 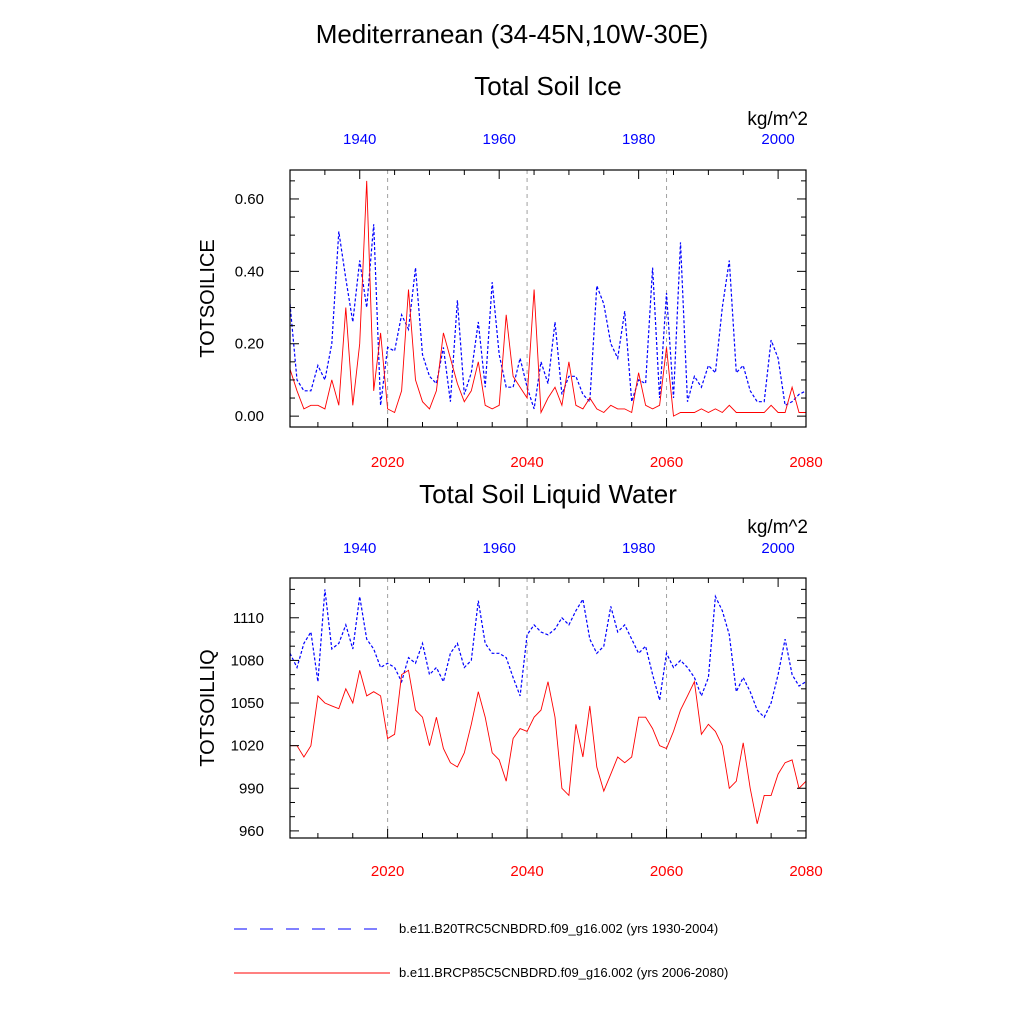 I want to click on ice-x-bottom-tick-label: 2040, so click(x=526, y=462).